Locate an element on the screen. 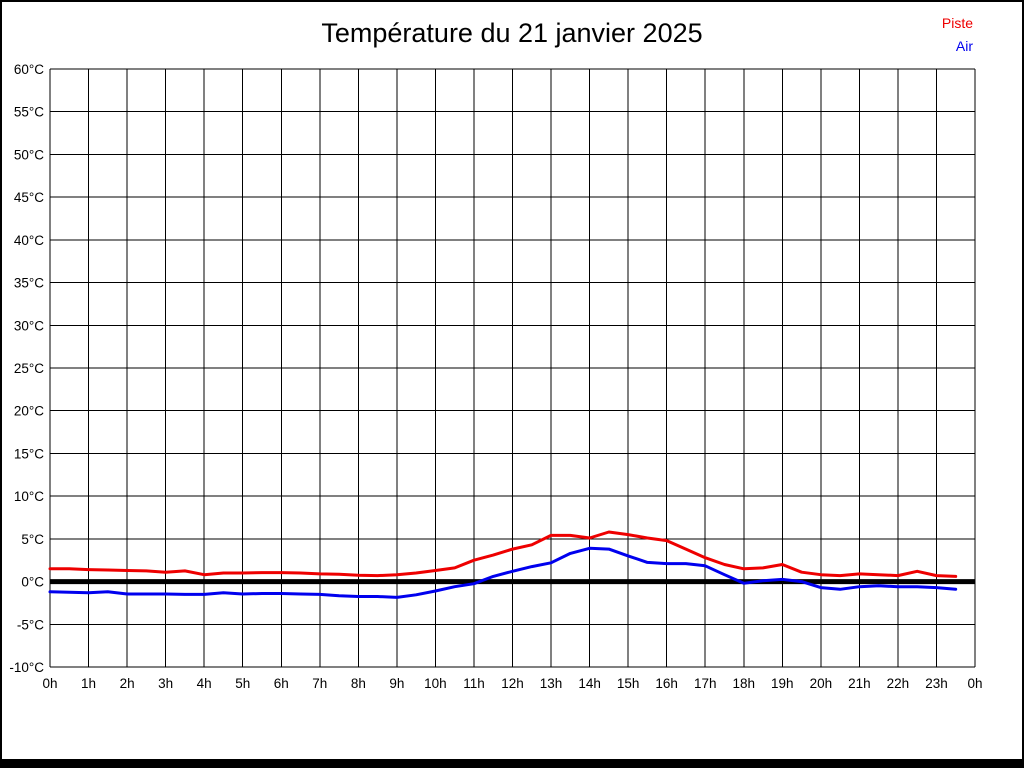 This screenshot has height=768, width=1024. series-line-piste is located at coordinates (503, 554).